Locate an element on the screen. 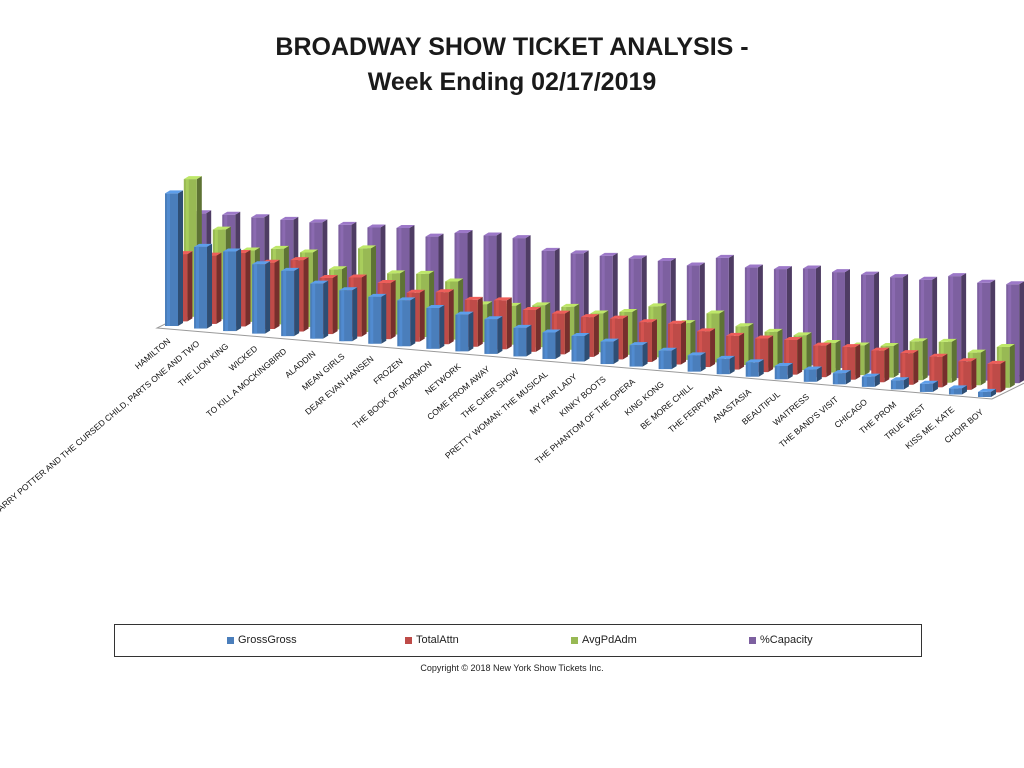 The image size is (1024, 768). legend-item-capacity: %Capacity is located at coordinates (781, 640).